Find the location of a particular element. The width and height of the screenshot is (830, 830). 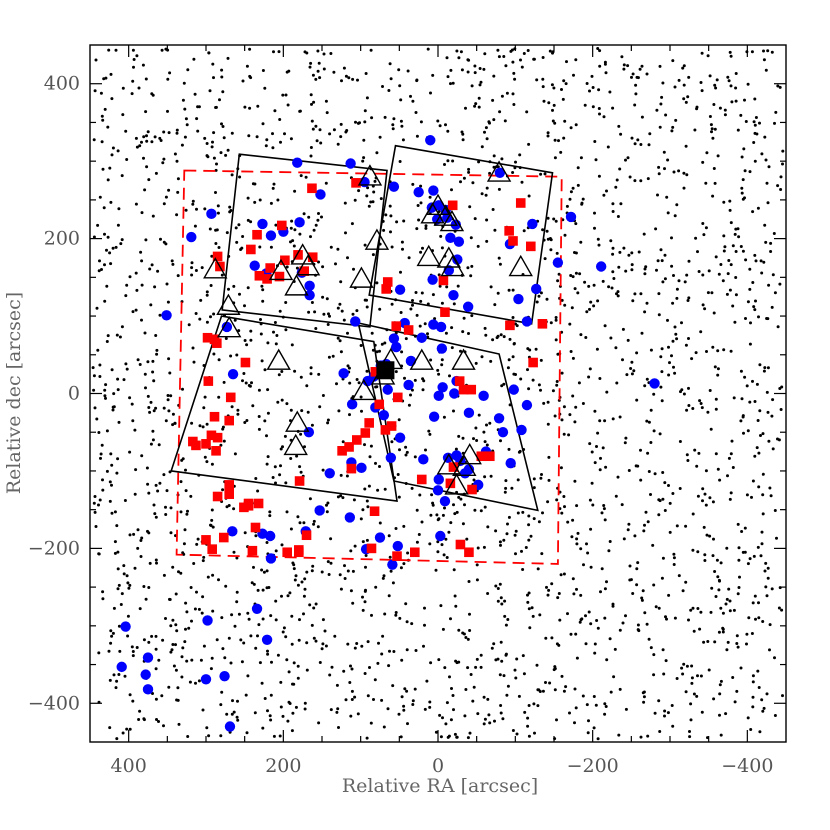

red-square-point is located at coordinates (251, 249).